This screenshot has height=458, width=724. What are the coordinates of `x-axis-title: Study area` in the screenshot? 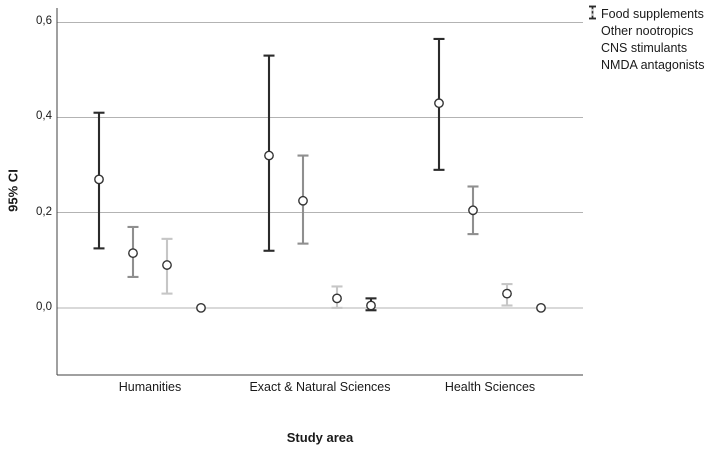 It's located at (320, 437).